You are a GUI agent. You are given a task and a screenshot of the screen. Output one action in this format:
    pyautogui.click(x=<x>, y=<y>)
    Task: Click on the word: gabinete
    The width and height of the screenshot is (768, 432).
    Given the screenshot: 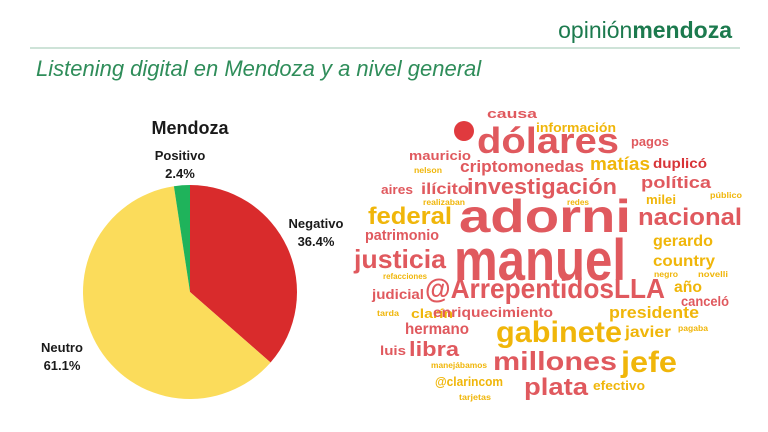 What is the action you would take?
    pyautogui.click(x=559, y=332)
    